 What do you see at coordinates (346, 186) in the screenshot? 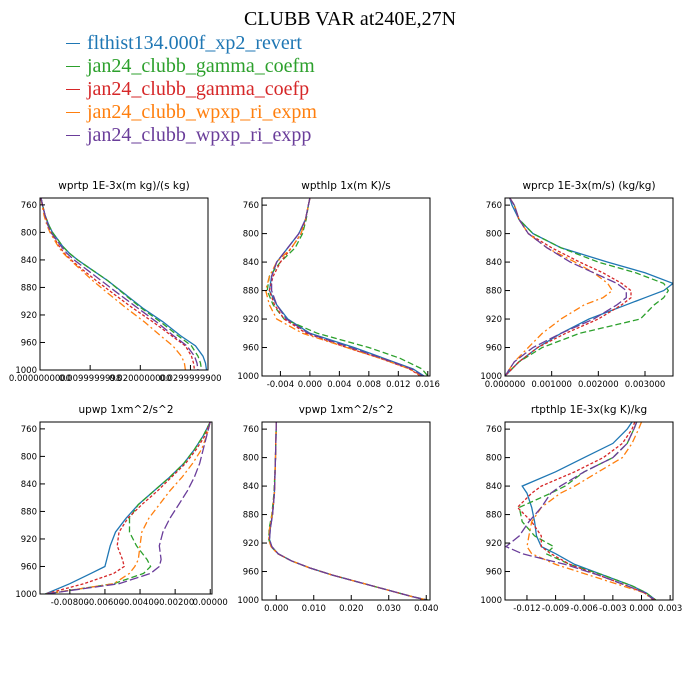
I see `chart-title: wpthlp 1x(m K)/s` at bounding box center [346, 186].